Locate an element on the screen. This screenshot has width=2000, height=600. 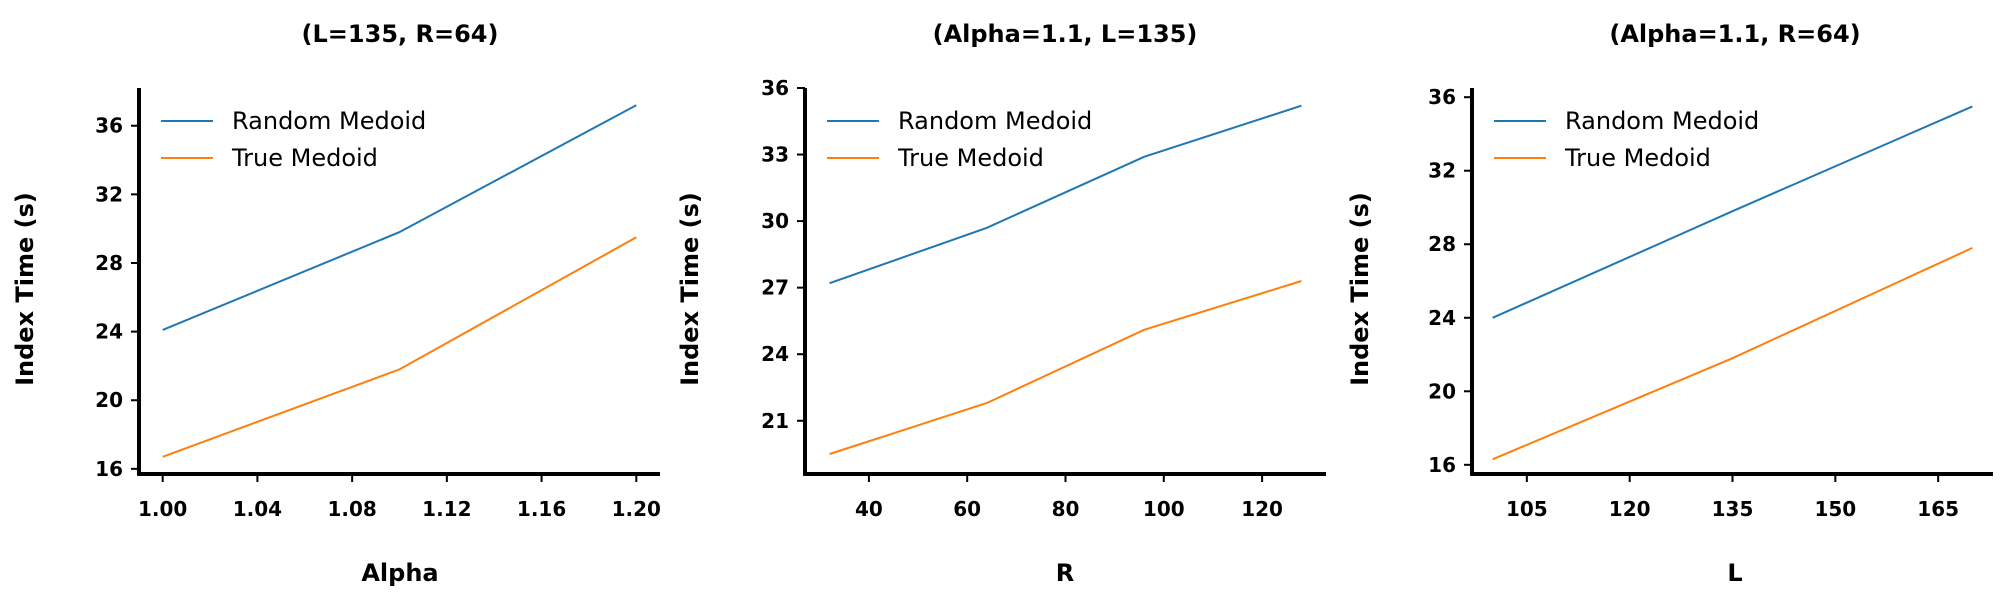
chart-title: (Alpha=1.1, L=135) is located at coordinates (1065, 34).